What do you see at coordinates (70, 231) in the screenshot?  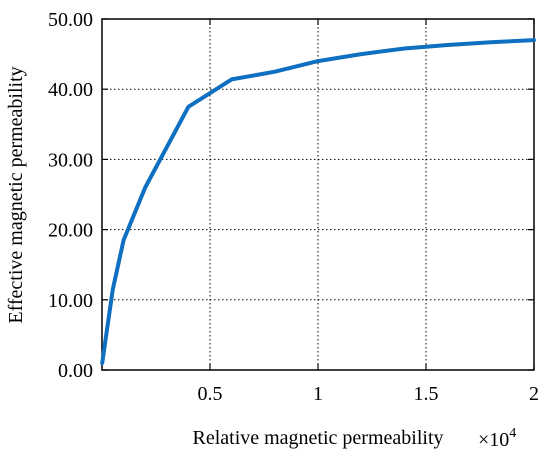 I see `y-tick-label: 20.00` at bounding box center [70, 231].